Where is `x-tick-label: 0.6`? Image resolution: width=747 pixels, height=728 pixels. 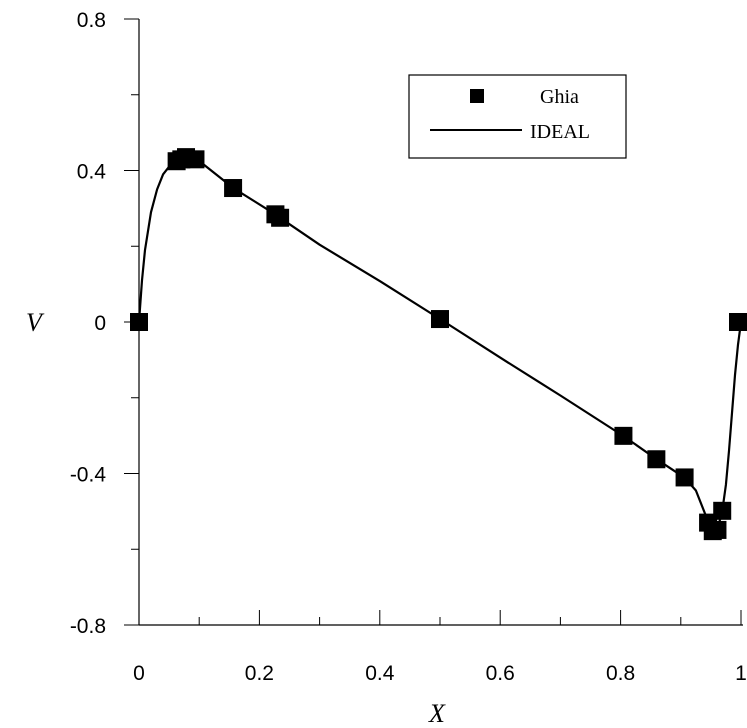 x-tick-label: 0.6 is located at coordinates (500, 673).